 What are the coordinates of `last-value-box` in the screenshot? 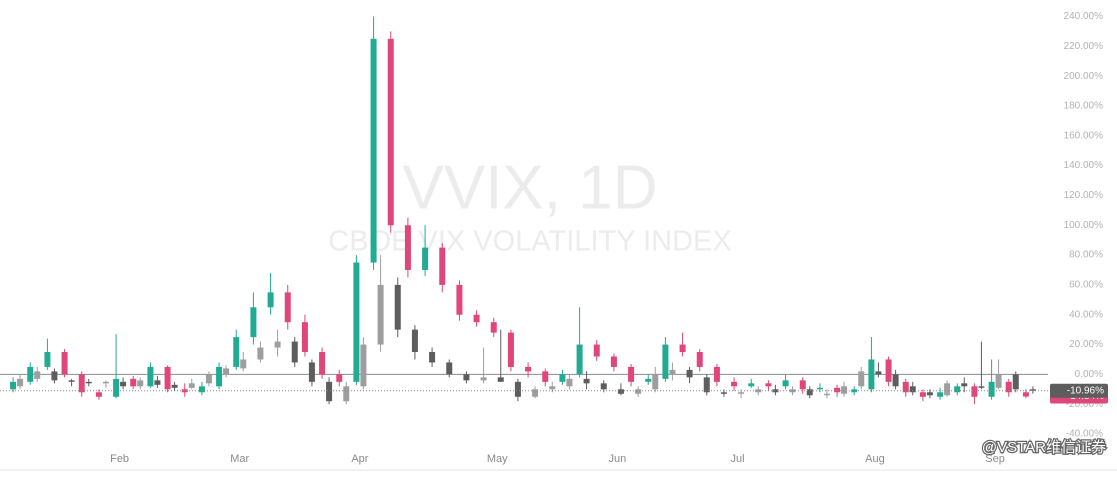 It's located at (1079, 390).